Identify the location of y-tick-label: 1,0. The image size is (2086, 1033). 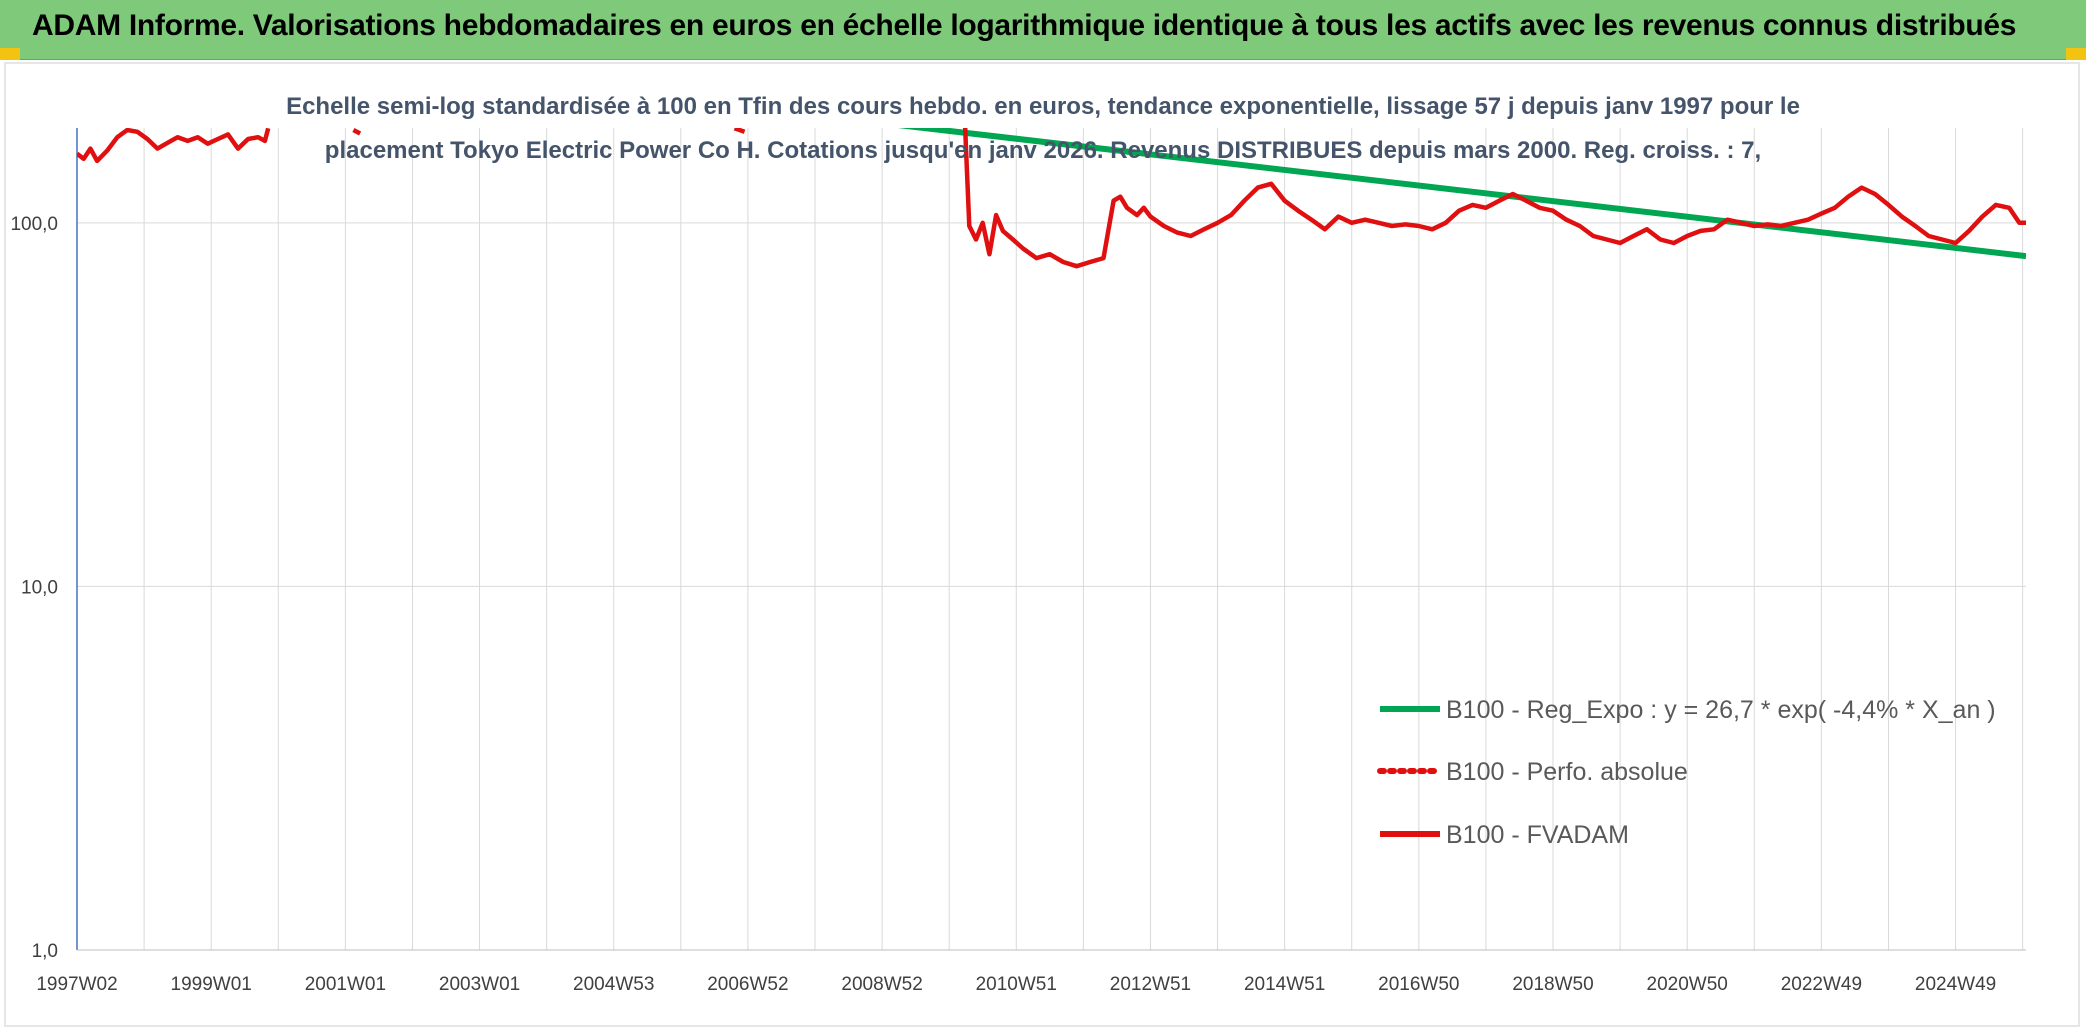
(45, 951).